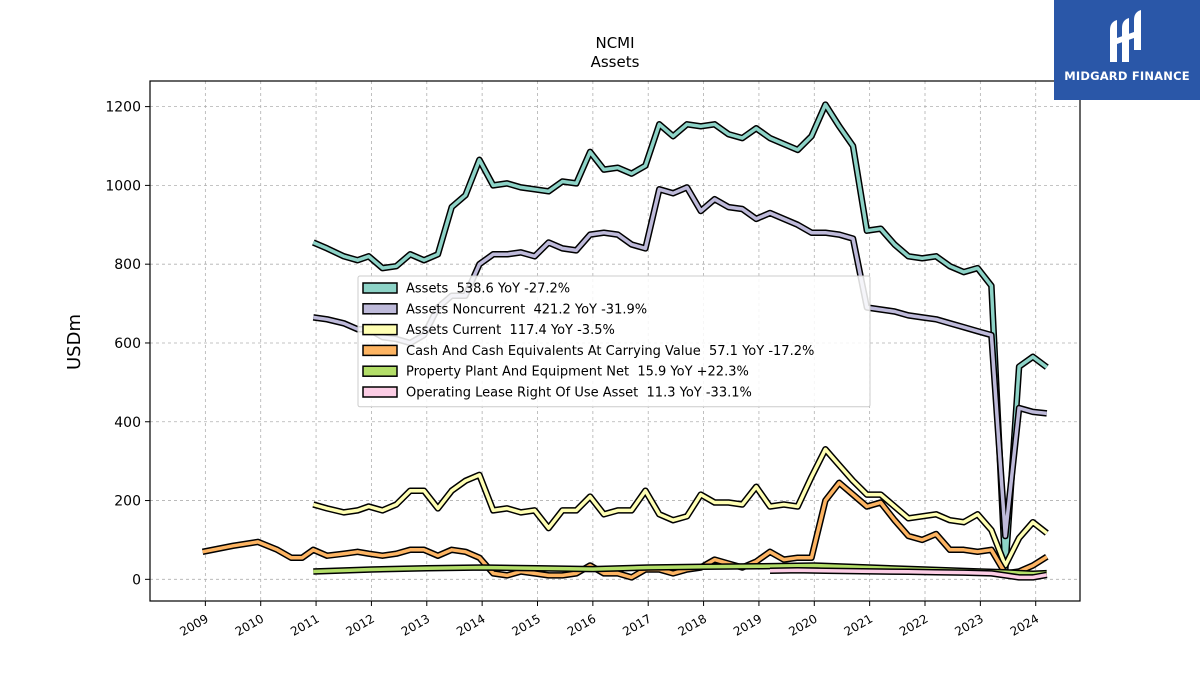 Image resolution: width=1200 pixels, height=675 pixels. I want to click on x-tick-label: 2018, so click(692, 624).